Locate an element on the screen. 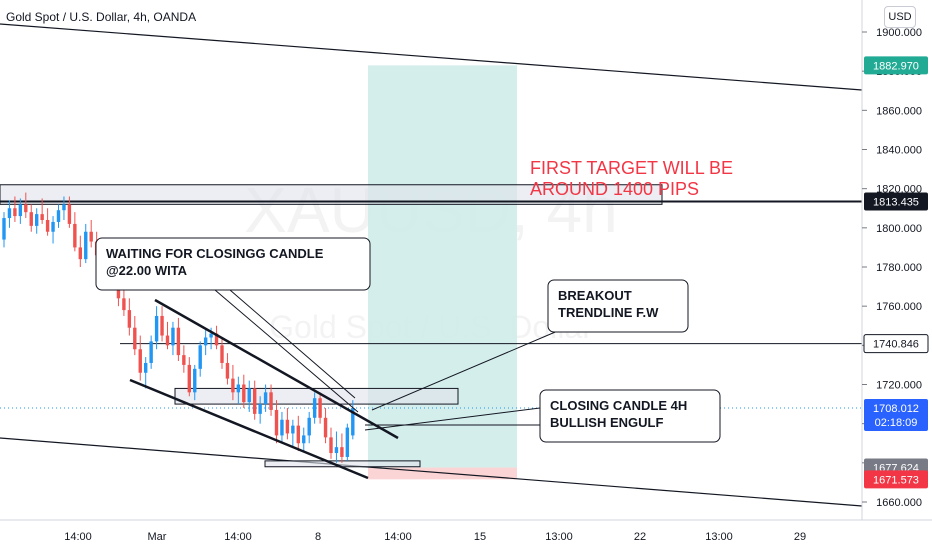 This screenshot has height=550, width=932. wedge-lower-trendline is located at coordinates (249, 429).